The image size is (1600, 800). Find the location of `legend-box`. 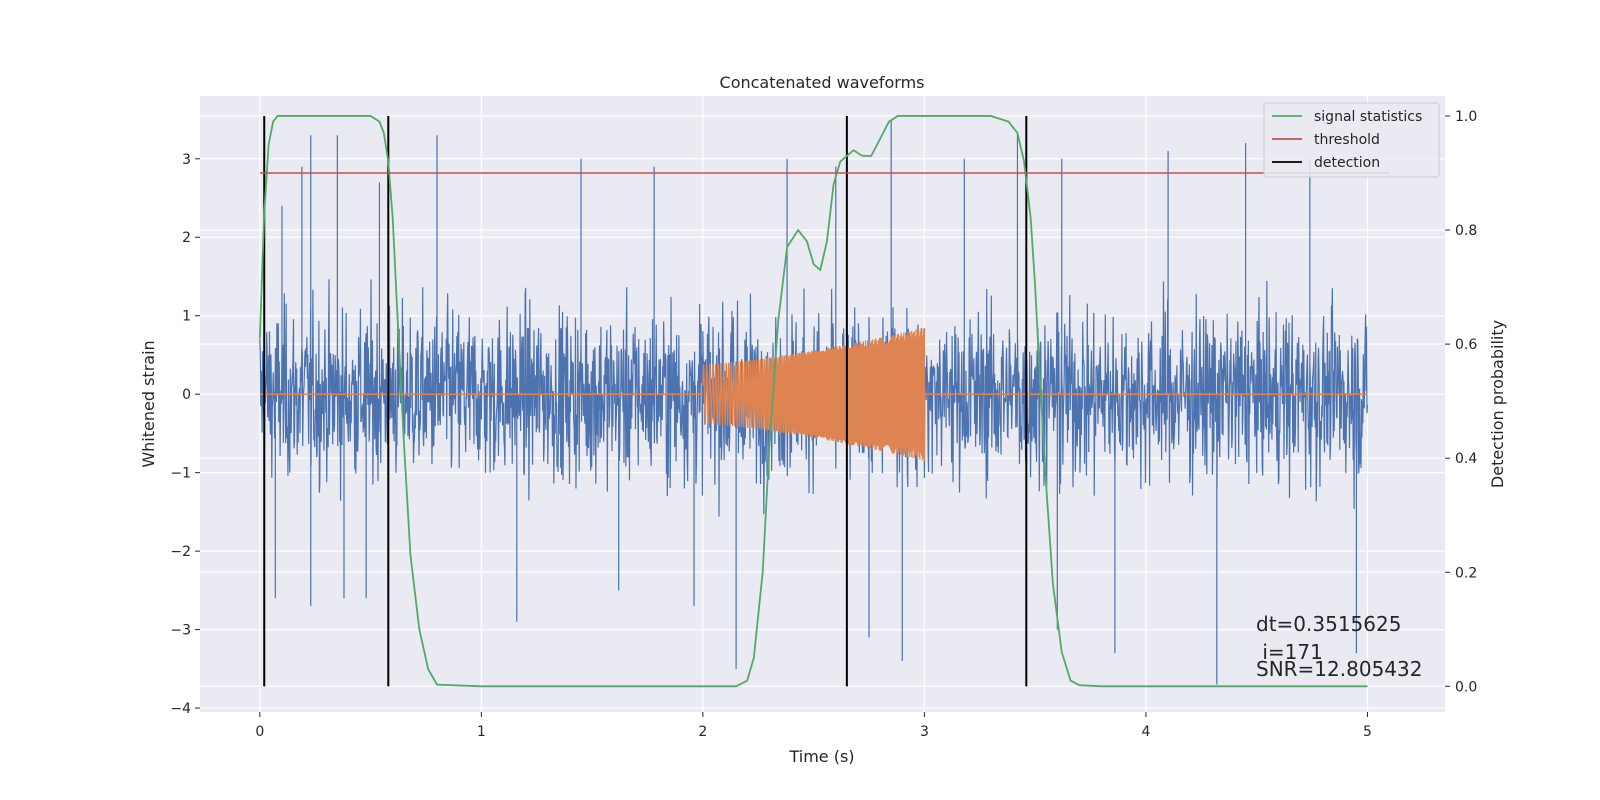

legend-box is located at coordinates (1351, 140).